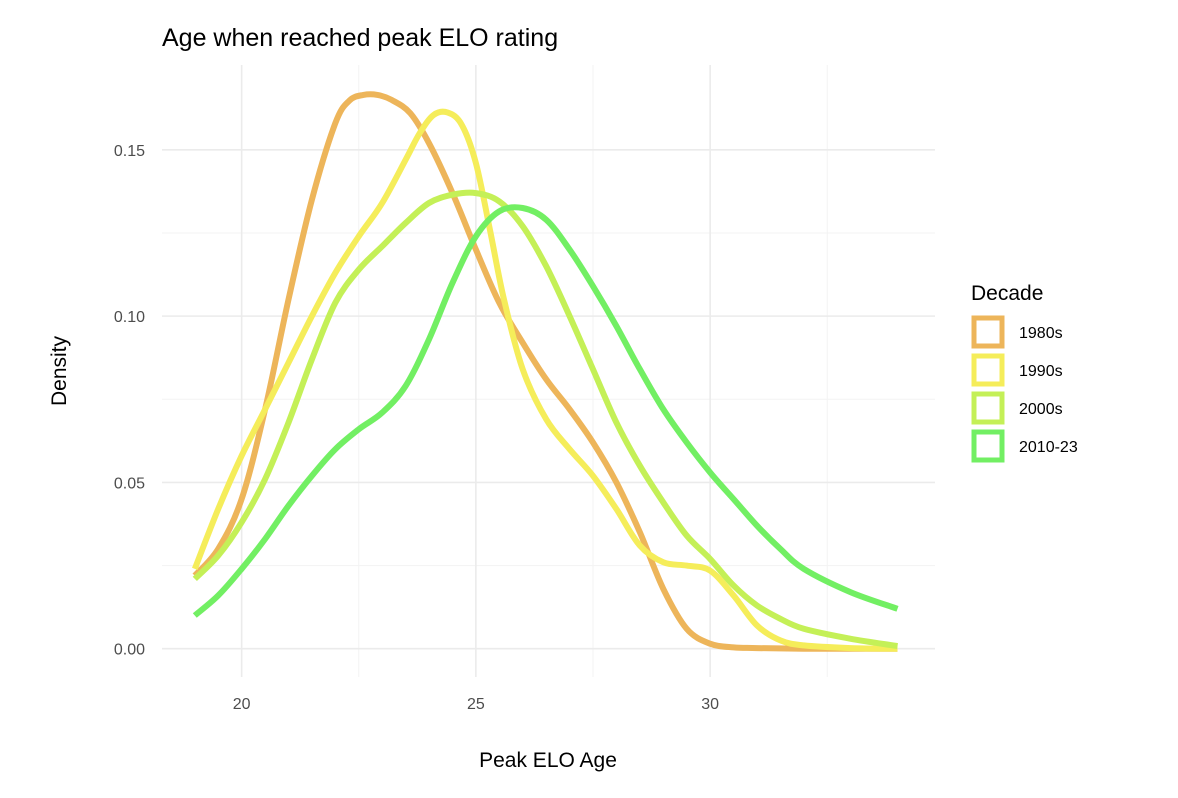 The image size is (1178, 798). What do you see at coordinates (1024, 389) in the screenshot?
I see `legend-items: 1980s 1990s 2000s 2010-23` at bounding box center [1024, 389].